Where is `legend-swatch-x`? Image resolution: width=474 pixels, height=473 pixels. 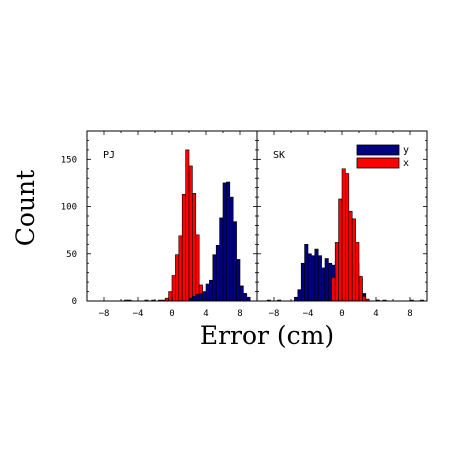
legend-swatch-x is located at coordinates (378, 163).